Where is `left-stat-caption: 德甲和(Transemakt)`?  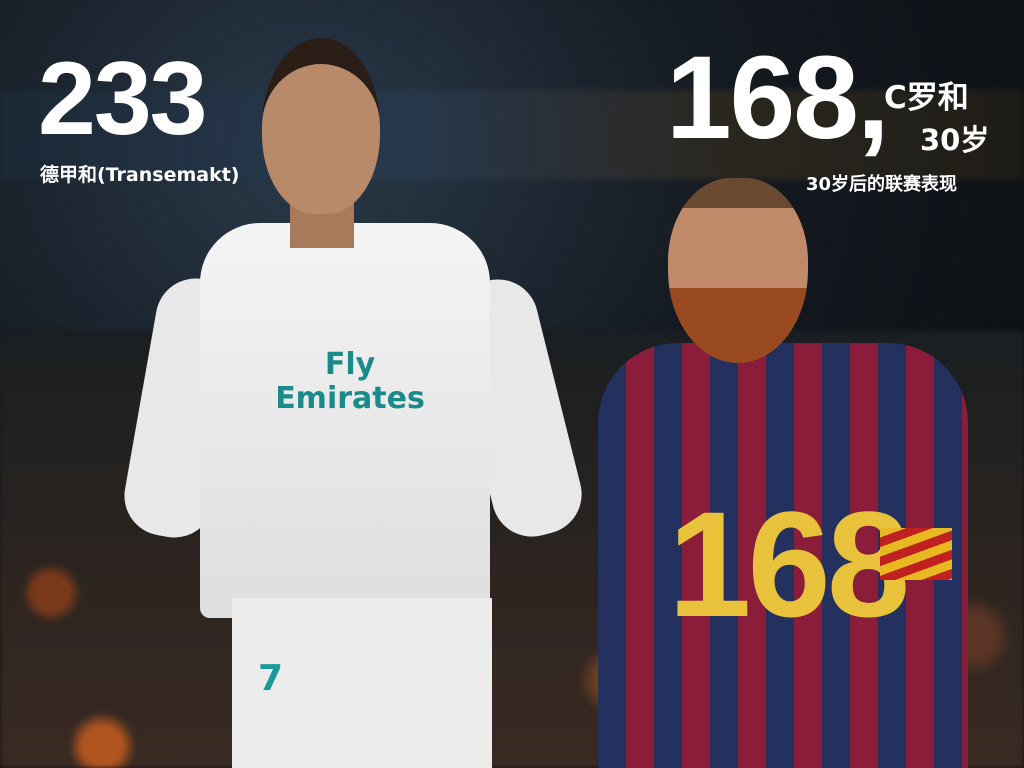
left-stat-caption: 德甲和(Transemakt) is located at coordinates (140, 175).